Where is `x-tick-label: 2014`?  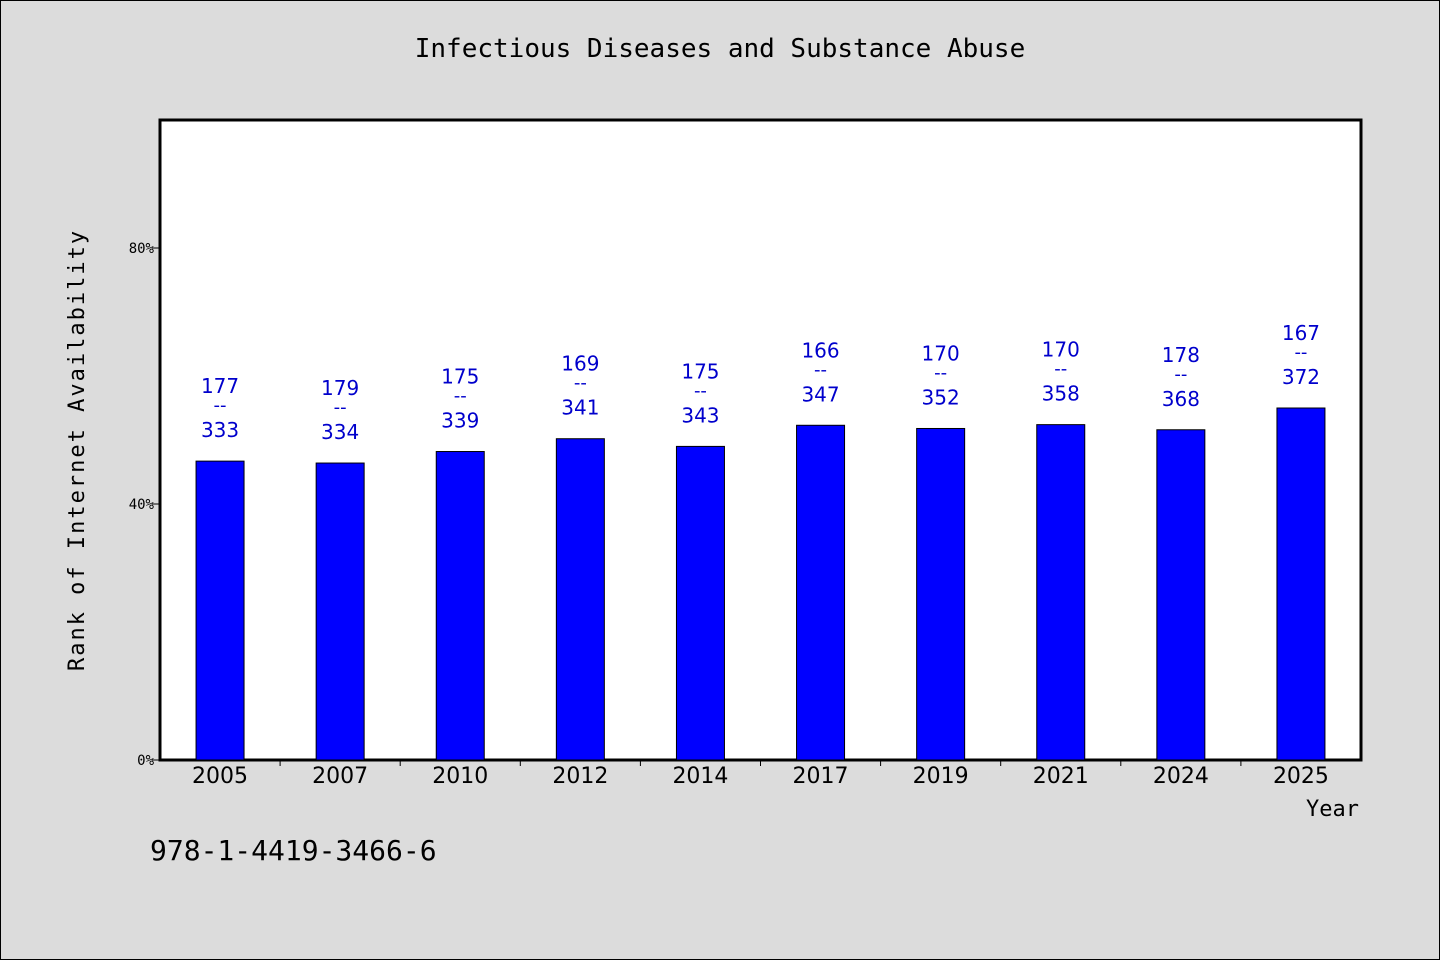
x-tick-label: 2014 is located at coordinates (700, 776).